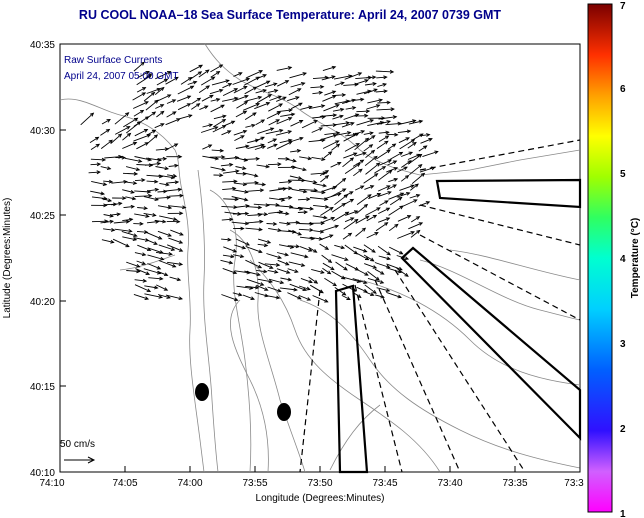 The image size is (644, 518). I want to click on legend-line-2: April 24, 2007 05:00 GMT, so click(121, 76).